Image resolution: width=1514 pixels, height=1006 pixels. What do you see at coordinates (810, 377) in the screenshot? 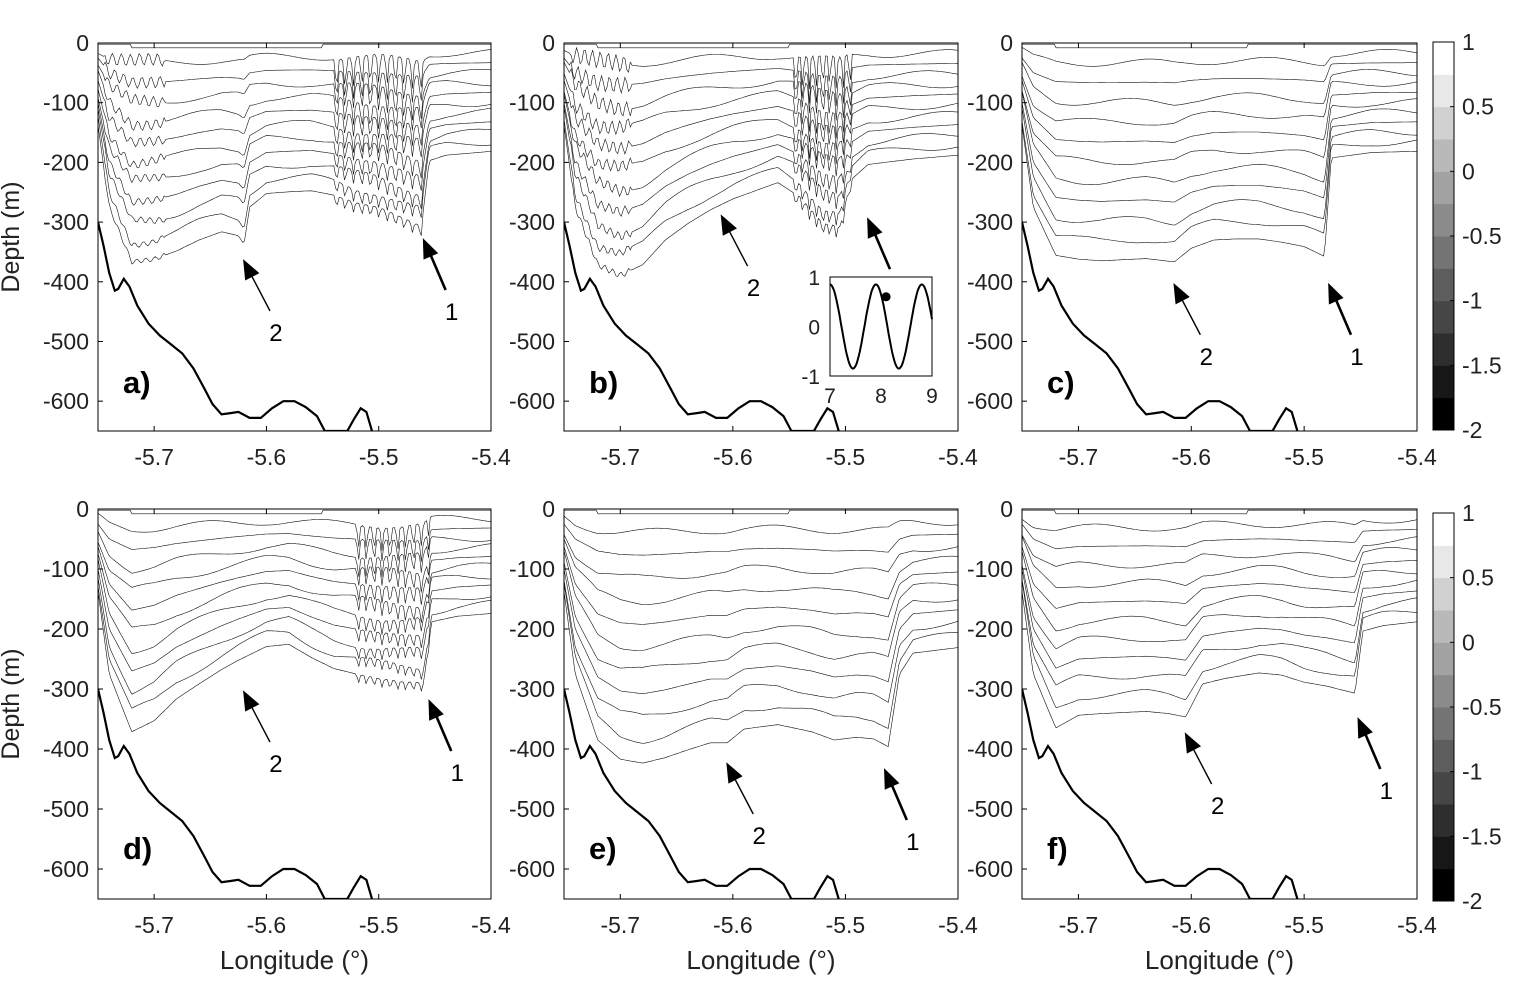
I see `inset-y-tick-label: -1` at bounding box center [810, 377].